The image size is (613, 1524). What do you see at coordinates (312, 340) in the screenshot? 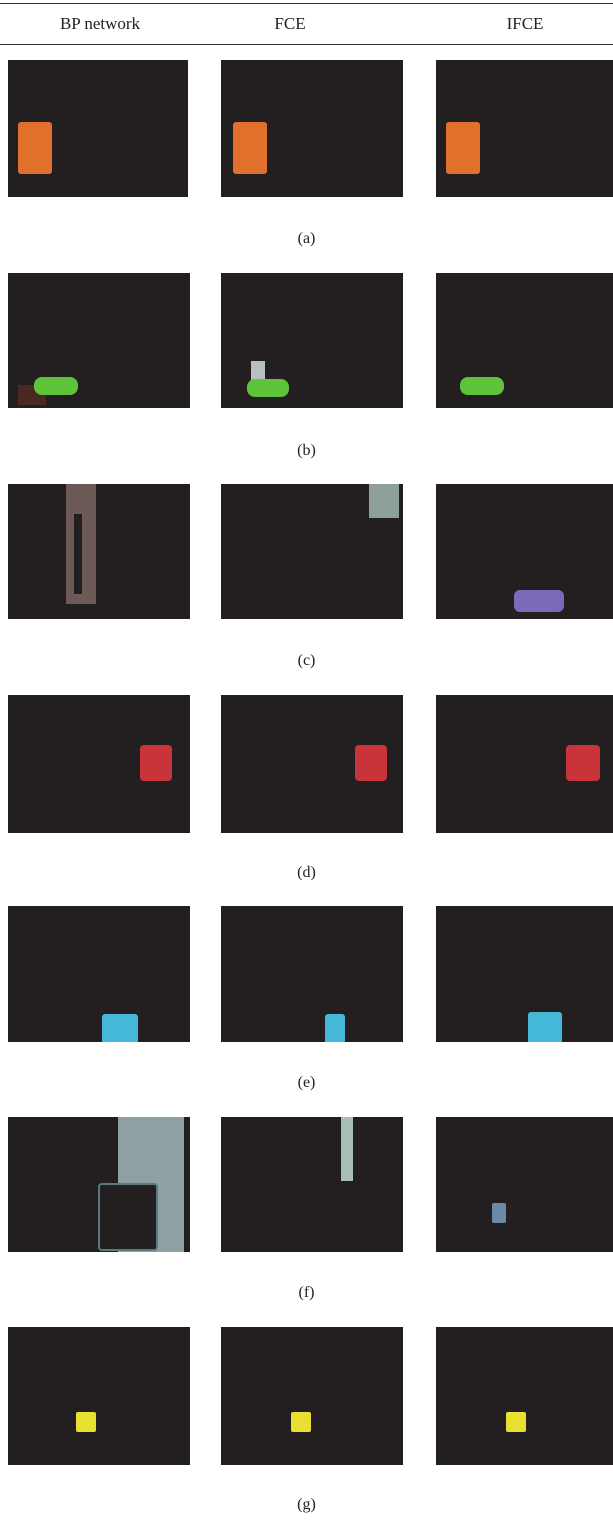
I see `panel-b-fce` at bounding box center [312, 340].